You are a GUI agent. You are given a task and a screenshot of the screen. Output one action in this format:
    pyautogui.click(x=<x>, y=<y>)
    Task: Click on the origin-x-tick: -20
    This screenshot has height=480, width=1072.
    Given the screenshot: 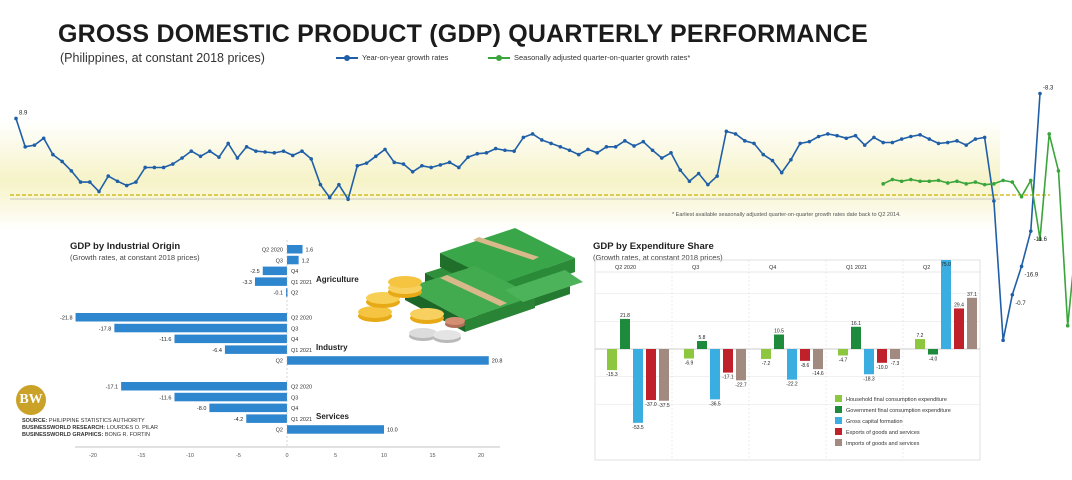 What is the action you would take?
    pyautogui.click(x=93, y=456)
    